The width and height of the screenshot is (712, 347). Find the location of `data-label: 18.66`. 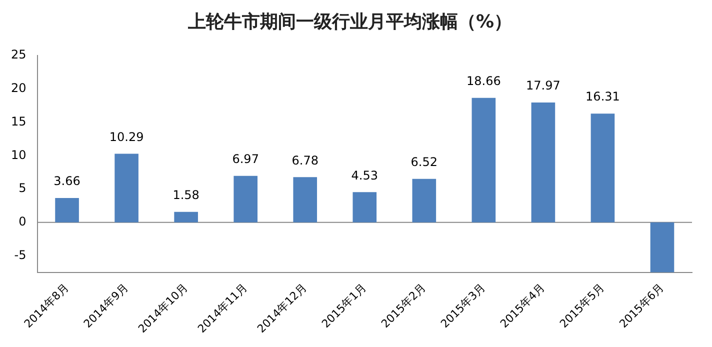

data-label: 18.66 is located at coordinates (483, 81).